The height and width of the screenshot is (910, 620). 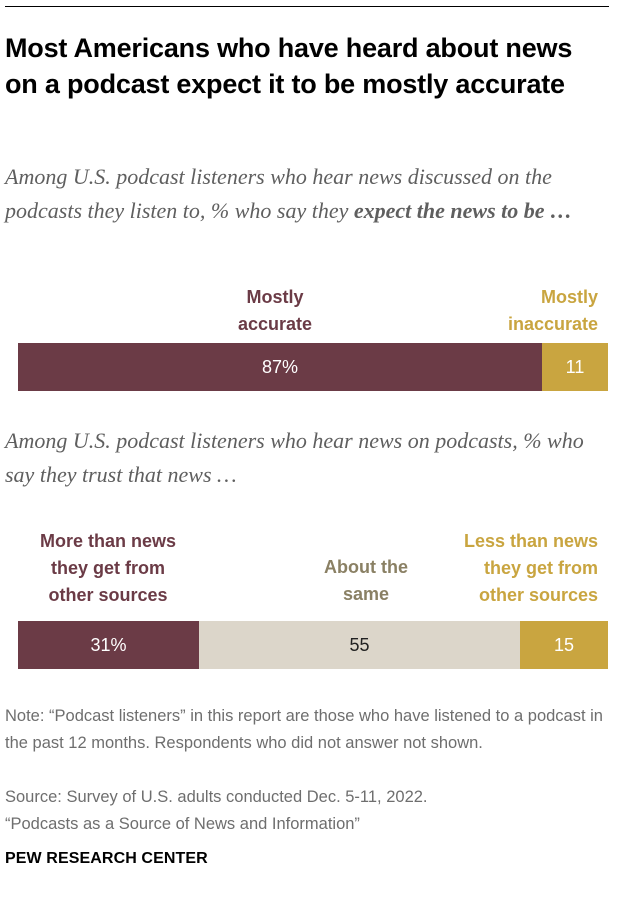 I want to click on top-rule, so click(x=307, y=6).